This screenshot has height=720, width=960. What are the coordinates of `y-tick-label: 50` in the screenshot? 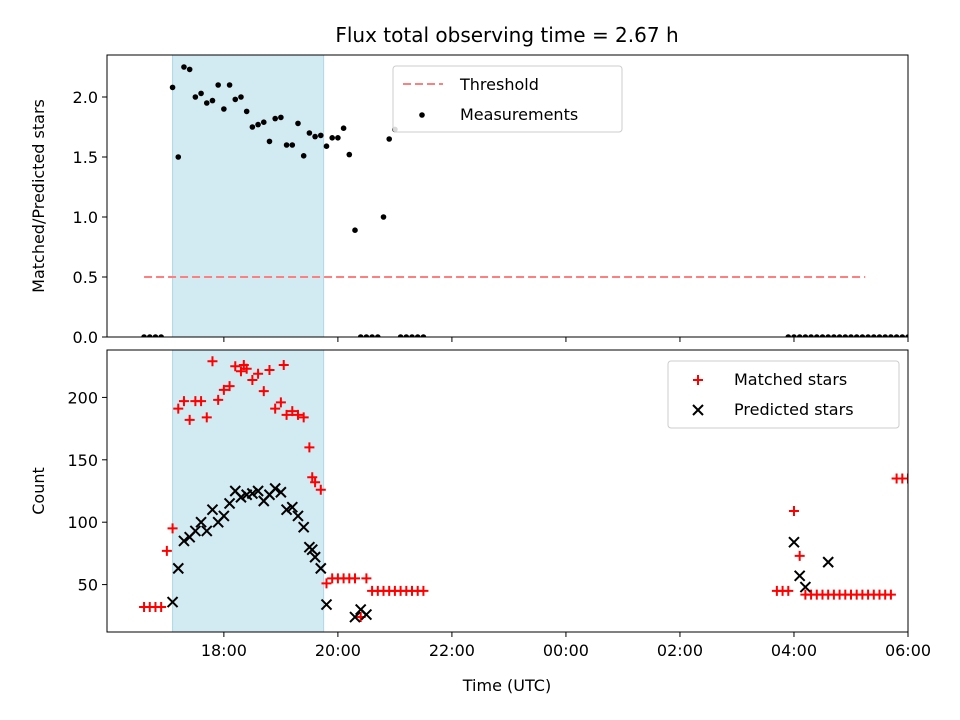 It's located at (88, 585).